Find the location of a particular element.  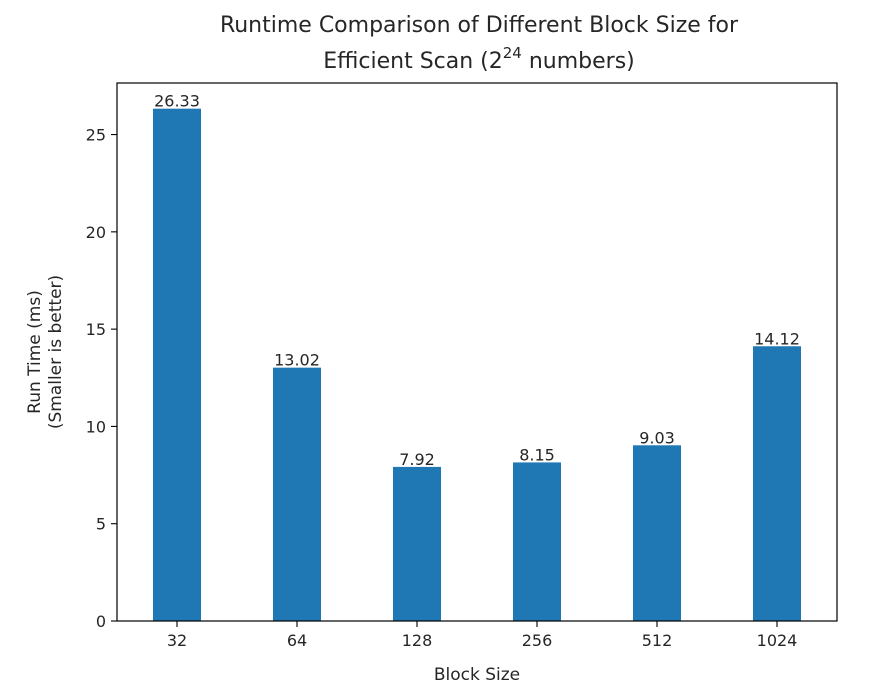

x-ticks-group: 32 64 128 256 512 1024 is located at coordinates (482, 635).